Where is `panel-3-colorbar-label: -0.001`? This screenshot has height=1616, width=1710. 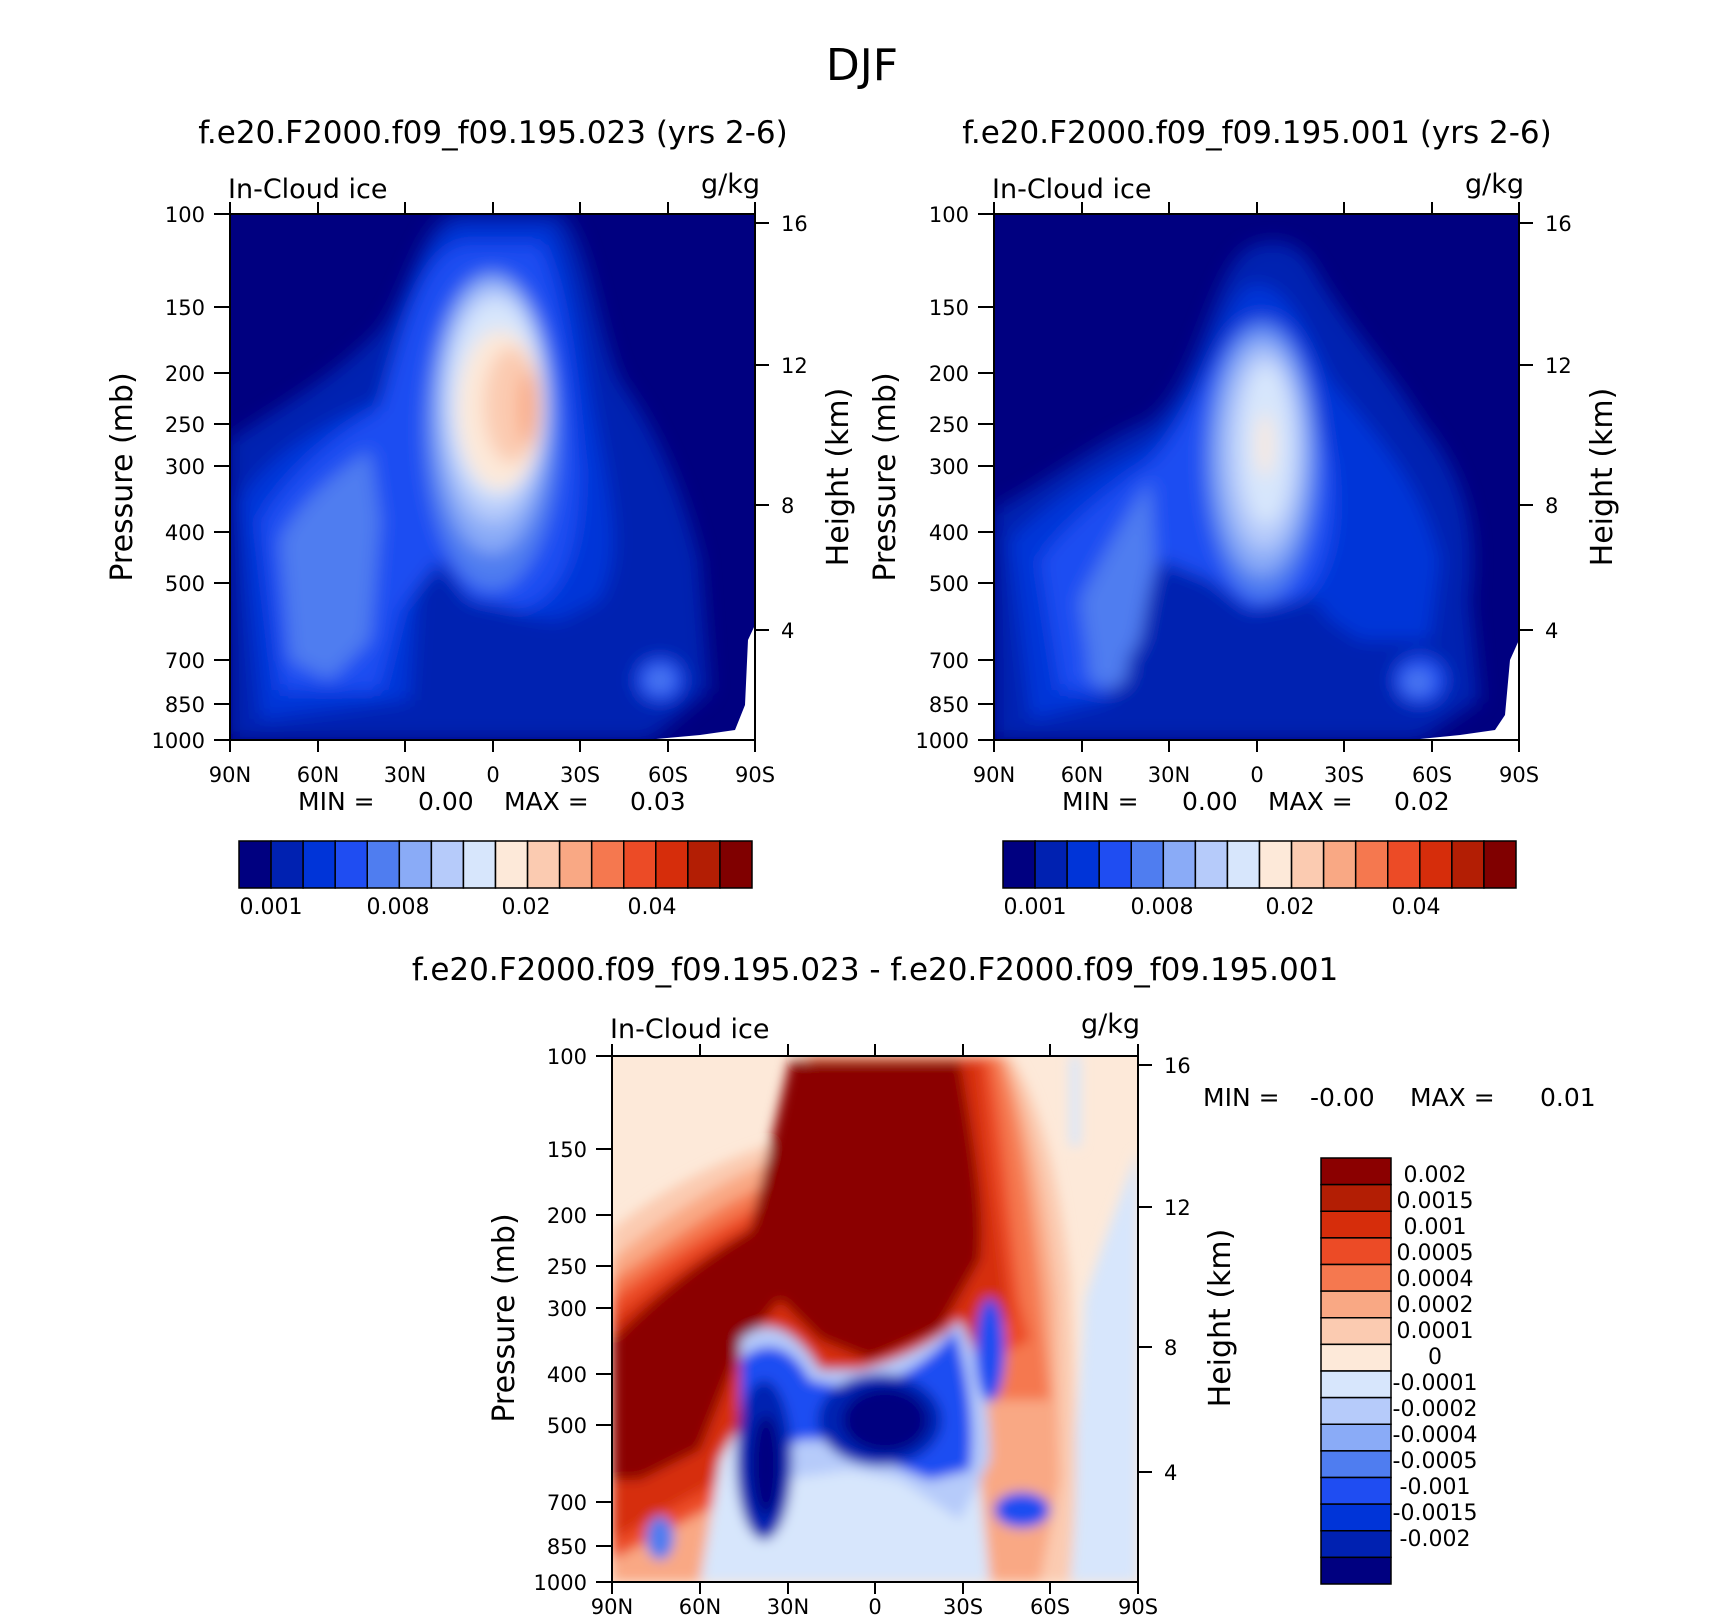
panel-3-colorbar-label: -0.001 is located at coordinates (1435, 1487).